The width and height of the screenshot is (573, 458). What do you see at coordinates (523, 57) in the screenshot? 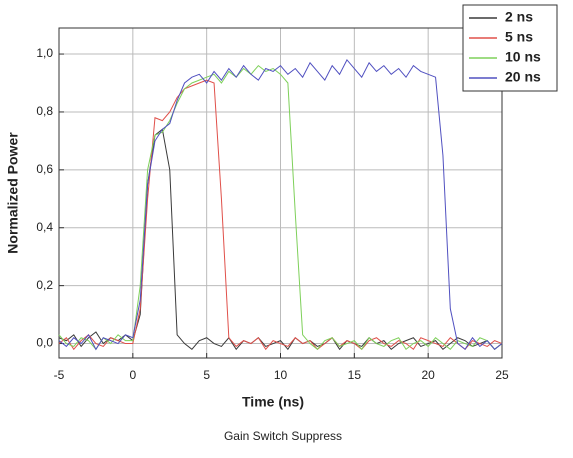
I see `legend-label: 10 ns` at bounding box center [523, 57].